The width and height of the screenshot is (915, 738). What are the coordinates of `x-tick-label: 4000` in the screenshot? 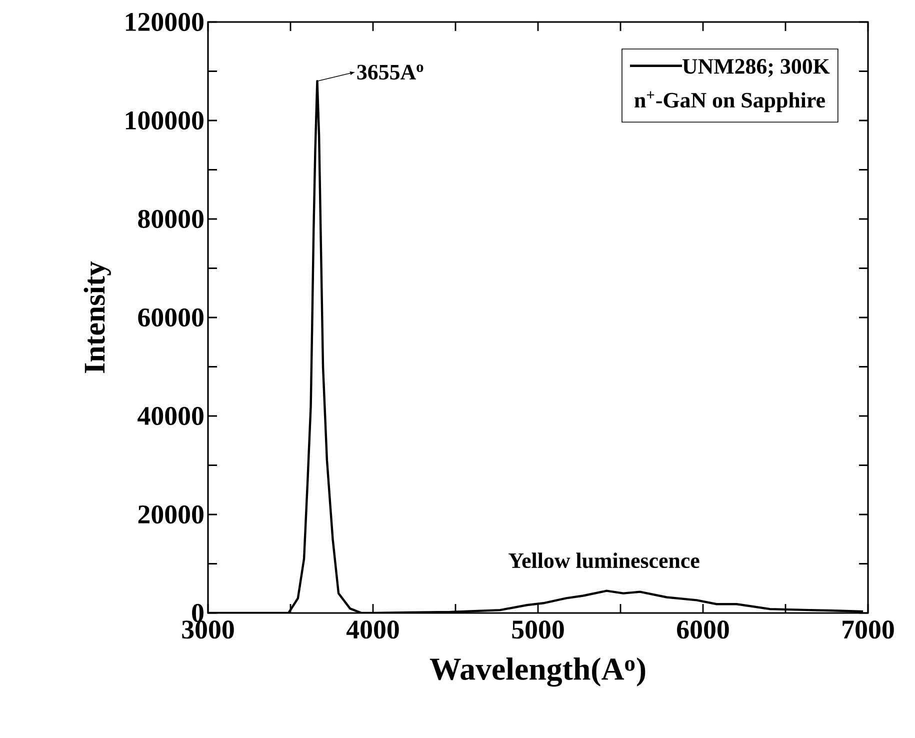 It's located at (372, 629).